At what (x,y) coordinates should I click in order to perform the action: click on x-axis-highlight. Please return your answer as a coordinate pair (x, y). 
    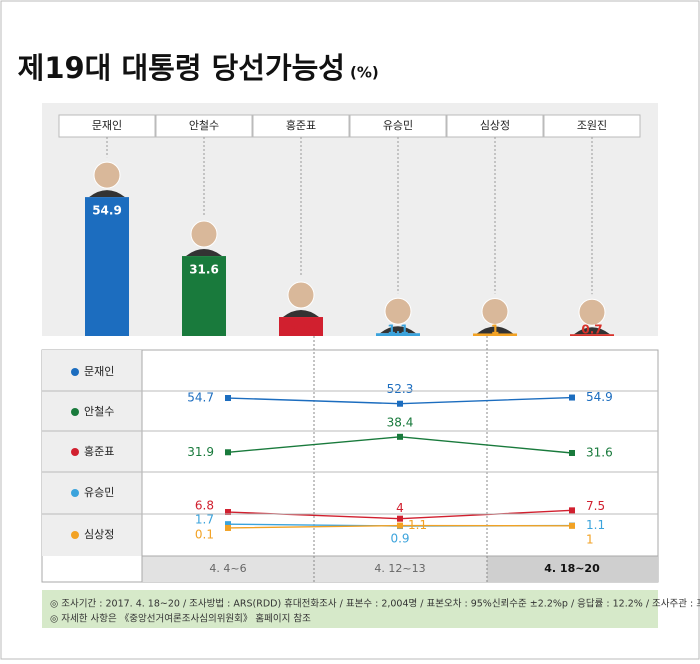
    Looking at the image, I should click on (572, 569).